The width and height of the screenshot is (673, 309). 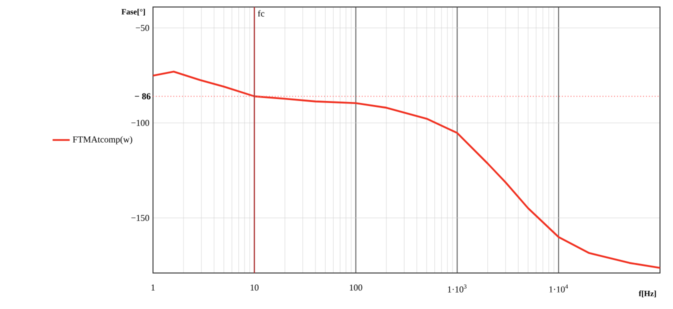 What do you see at coordinates (140, 123) in the screenshot?
I see `y-tick-label: −100` at bounding box center [140, 123].